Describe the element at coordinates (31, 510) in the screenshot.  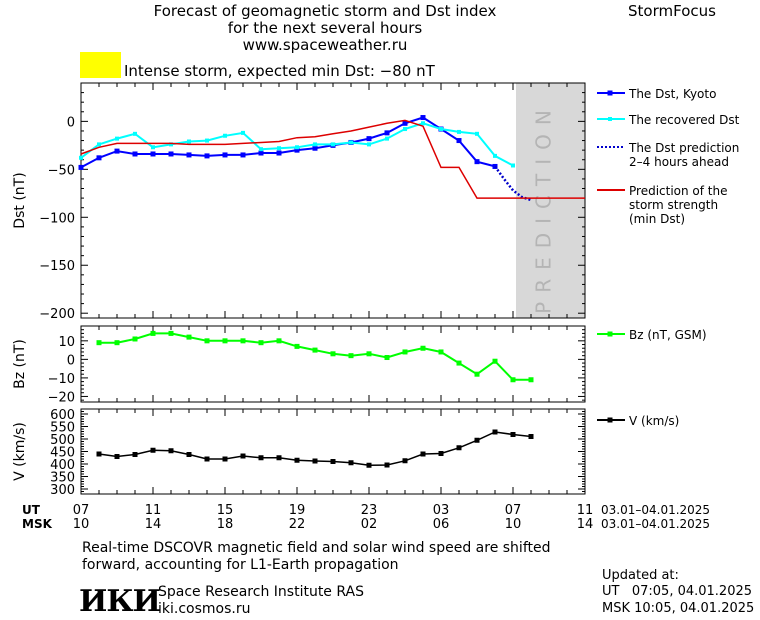
I see `ut-label: UT` at that location.